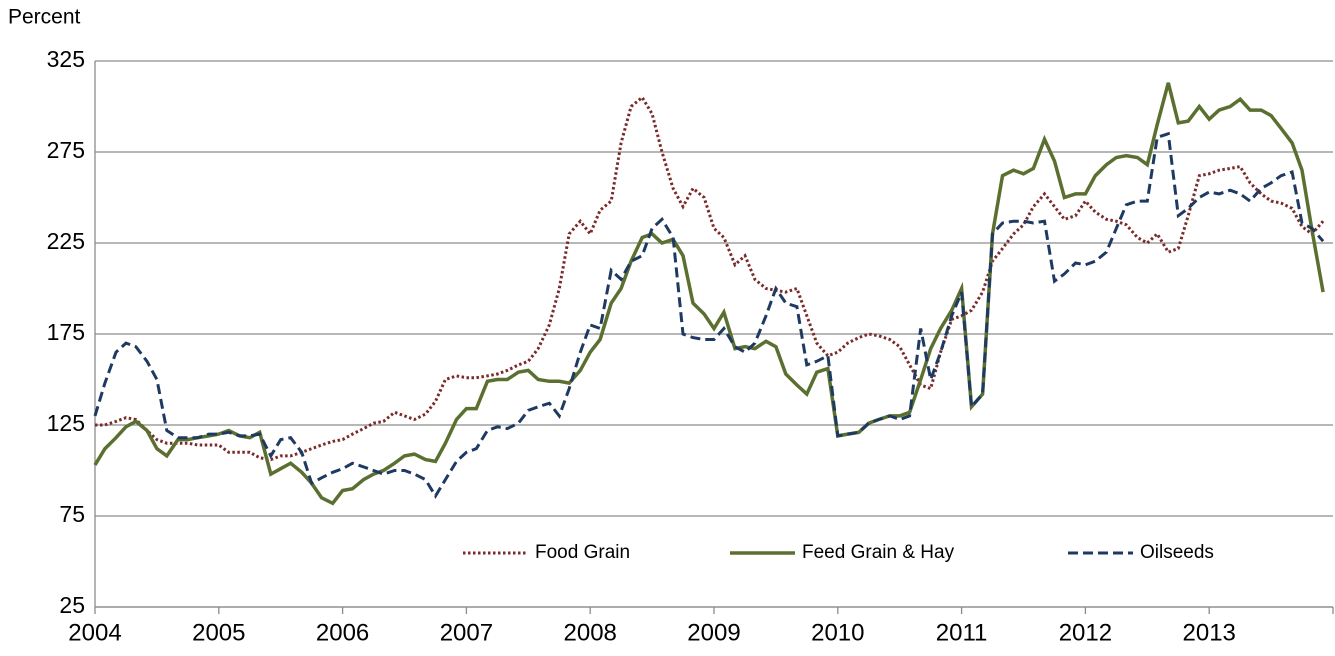  Describe the element at coordinates (1209, 632) in the screenshot. I see `x-tick-label: 2013` at that location.